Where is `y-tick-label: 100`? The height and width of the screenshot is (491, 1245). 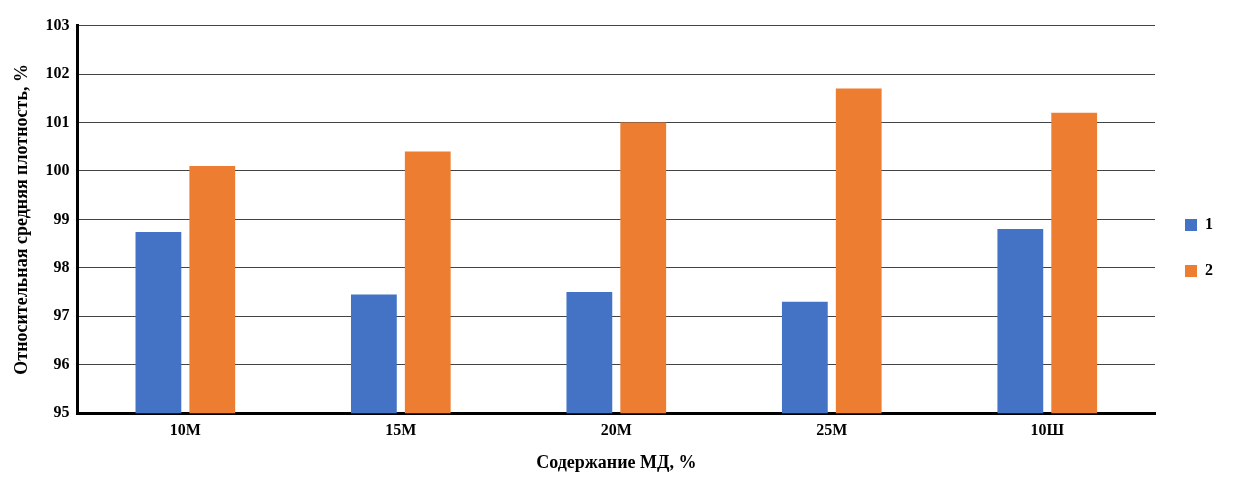 y-tick-label: 100 is located at coordinates (57, 170).